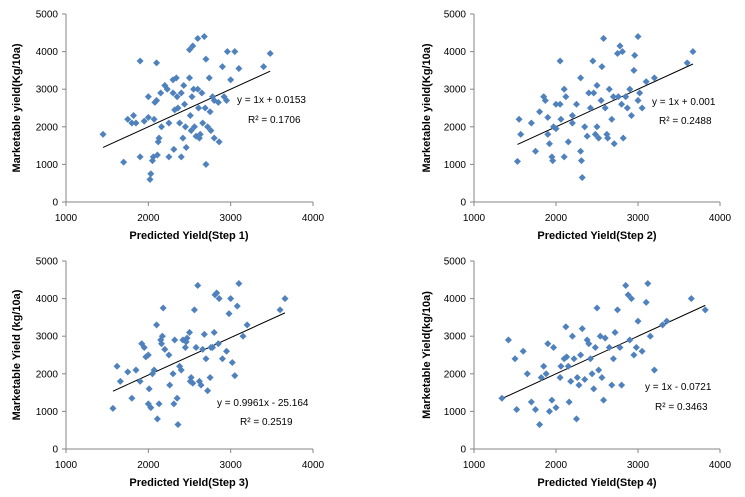 This screenshot has height=497, width=745. What do you see at coordinates (199, 354) in the screenshot?
I see `data-points` at bounding box center [199, 354].